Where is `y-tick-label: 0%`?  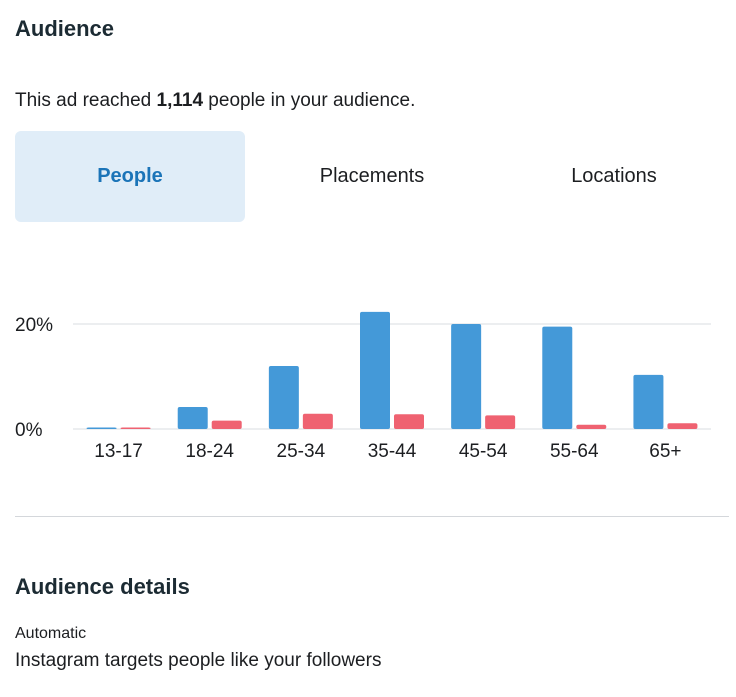 y-tick-label: 0% is located at coordinates (29, 430).